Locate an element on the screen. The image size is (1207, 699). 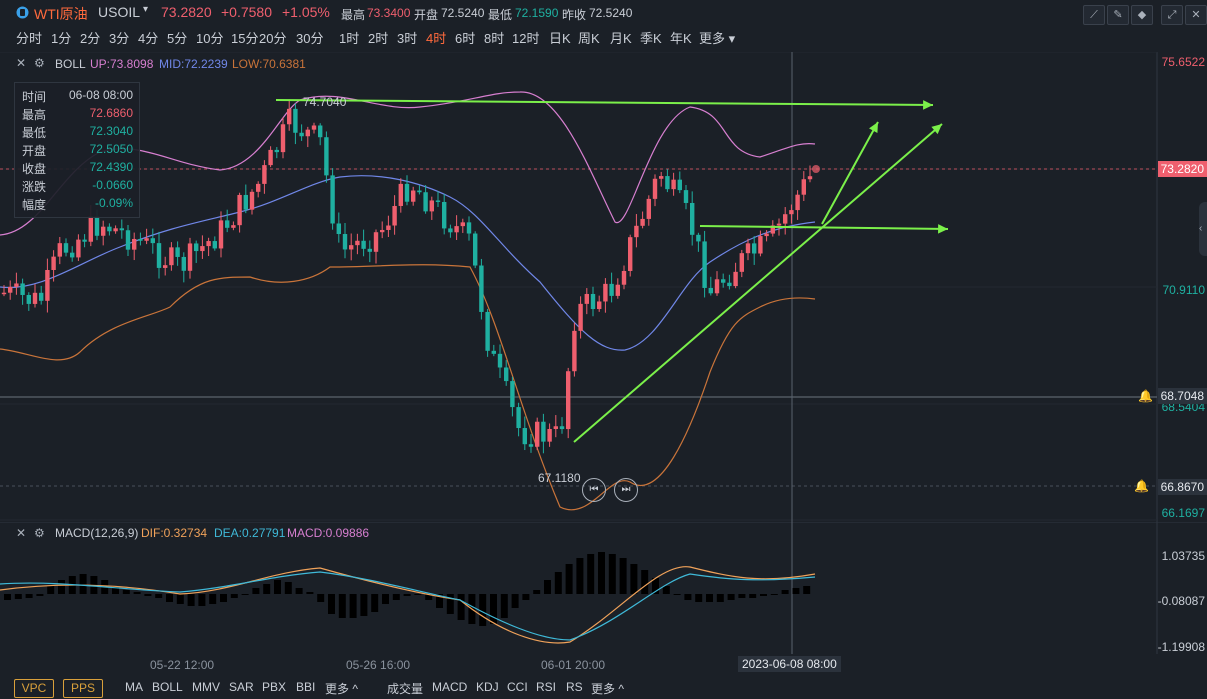
main-indicator-4: PBX is located at coordinates (274, 687).